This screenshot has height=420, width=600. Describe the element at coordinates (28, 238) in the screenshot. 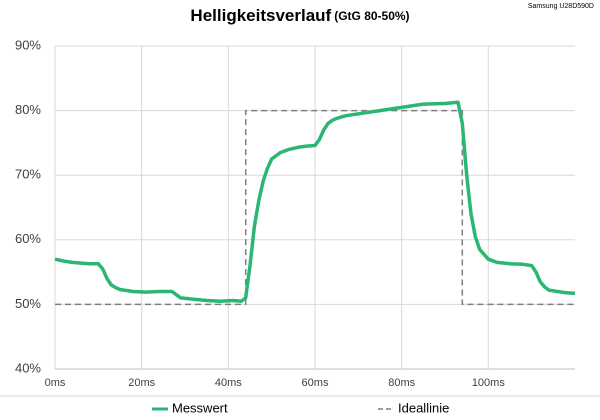

I see `y-tick-label: 60%` at that location.